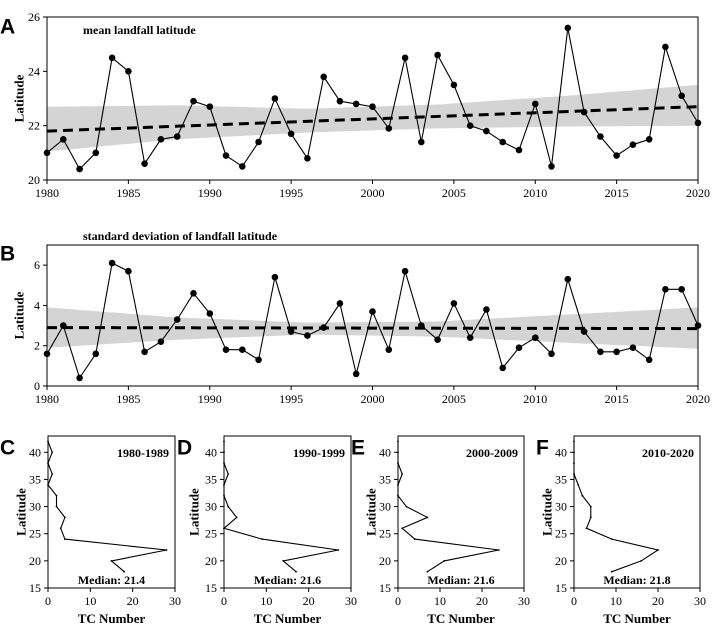 The width and height of the screenshot is (713, 628). Describe the element at coordinates (210, 399) in the screenshot. I see `x-tick-label: 1990` at that location.